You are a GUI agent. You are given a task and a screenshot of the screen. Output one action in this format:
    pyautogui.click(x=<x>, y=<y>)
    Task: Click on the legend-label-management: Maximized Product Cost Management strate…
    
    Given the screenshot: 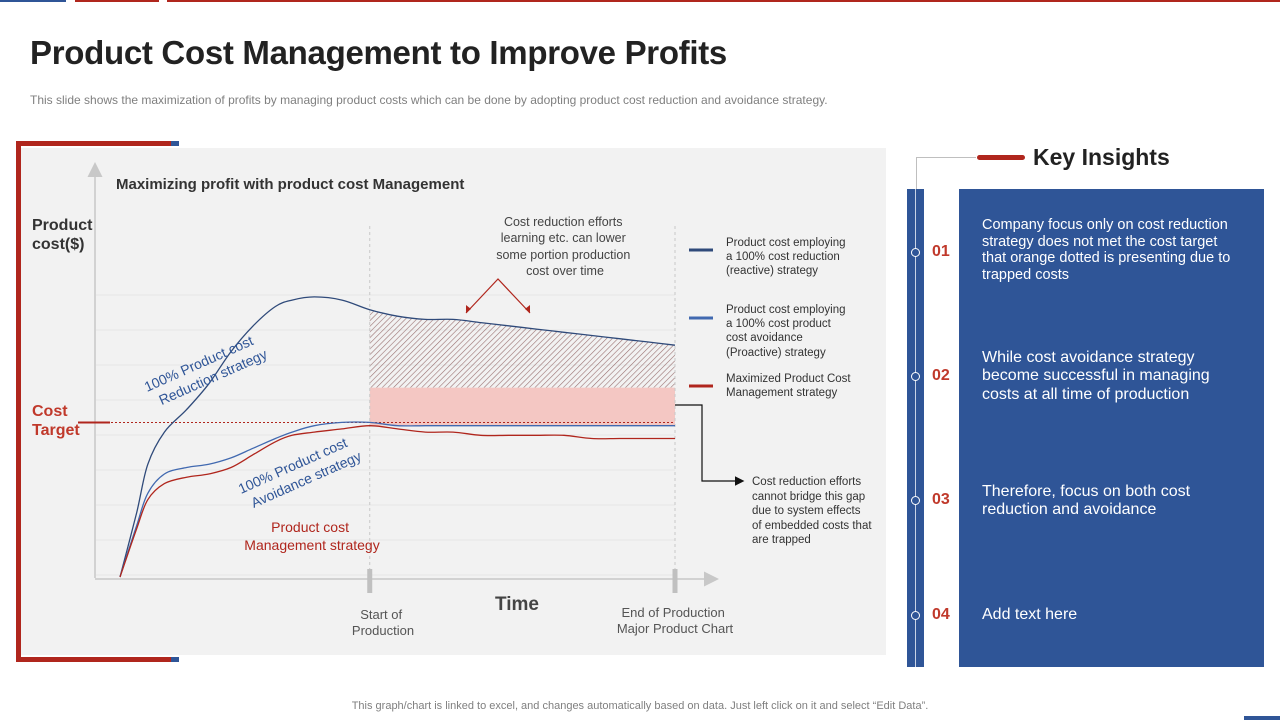 What is the action you would take?
    pyautogui.click(x=790, y=386)
    